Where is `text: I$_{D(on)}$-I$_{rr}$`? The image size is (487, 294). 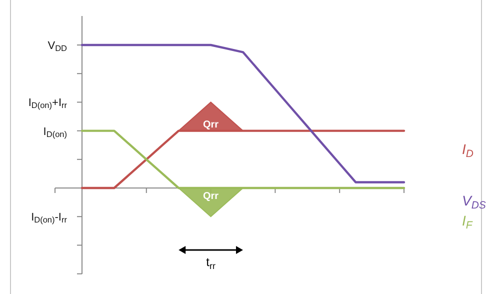 text: I$_{D(on)}$-I$_{rr}$ is located at coordinates (49, 218).